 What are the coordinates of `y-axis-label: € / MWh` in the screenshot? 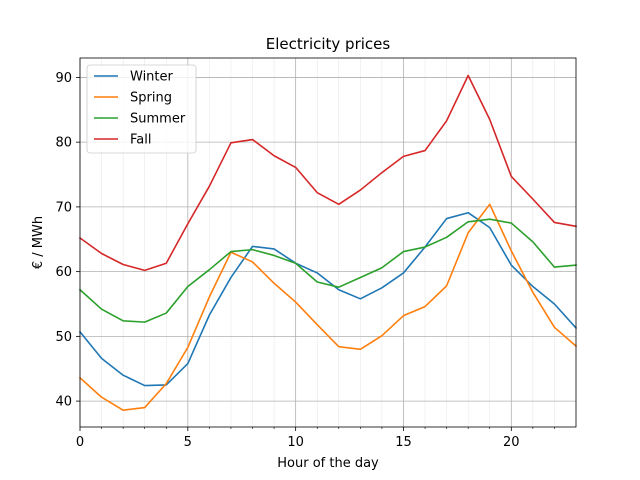 It's located at (38, 242).